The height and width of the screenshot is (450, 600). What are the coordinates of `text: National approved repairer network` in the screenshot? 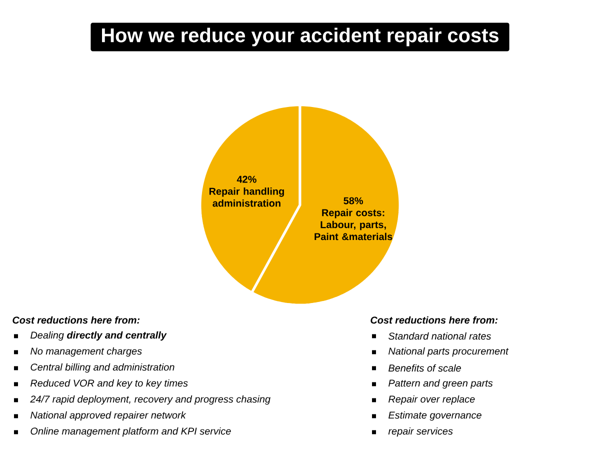 It's located at (108, 416).